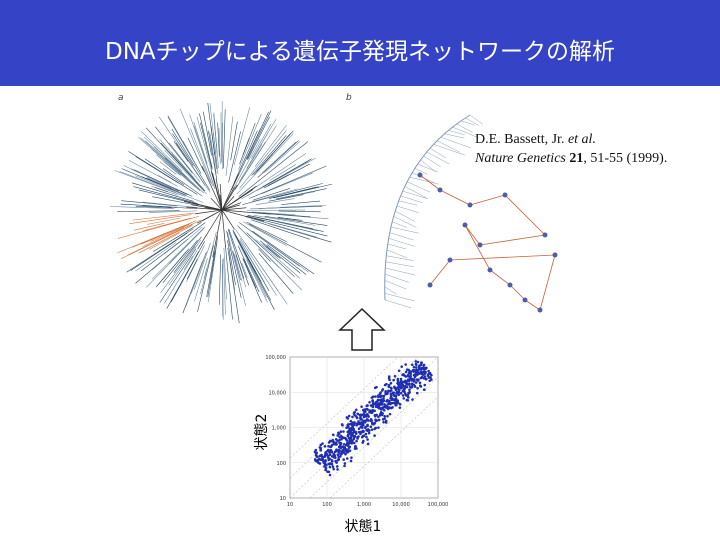 This screenshot has height=540, width=720. I want to click on y-axis-label: 状態2, so click(262, 432).